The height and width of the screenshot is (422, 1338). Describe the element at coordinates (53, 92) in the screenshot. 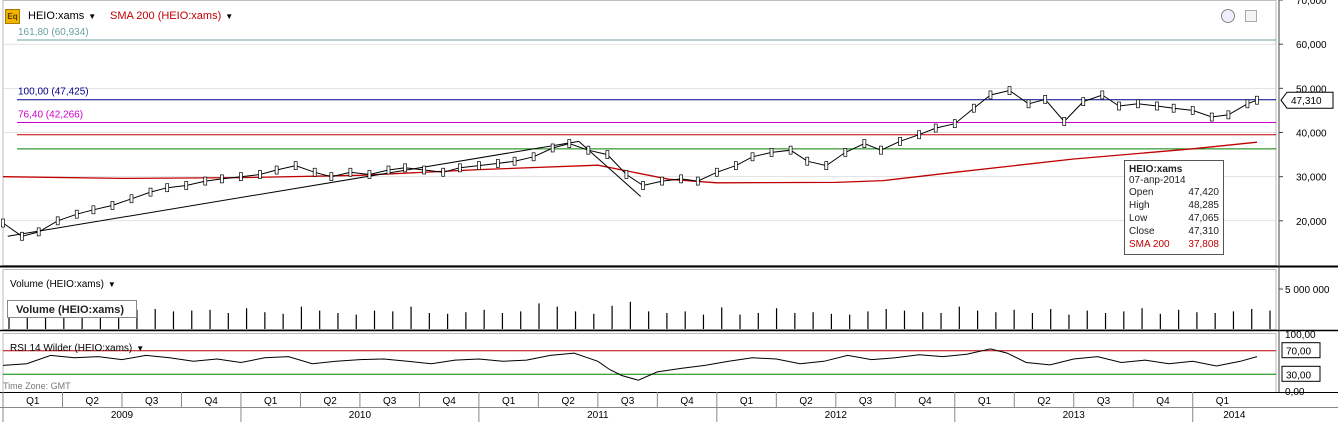

I see `level-label: 100,00 (47,425)` at that location.